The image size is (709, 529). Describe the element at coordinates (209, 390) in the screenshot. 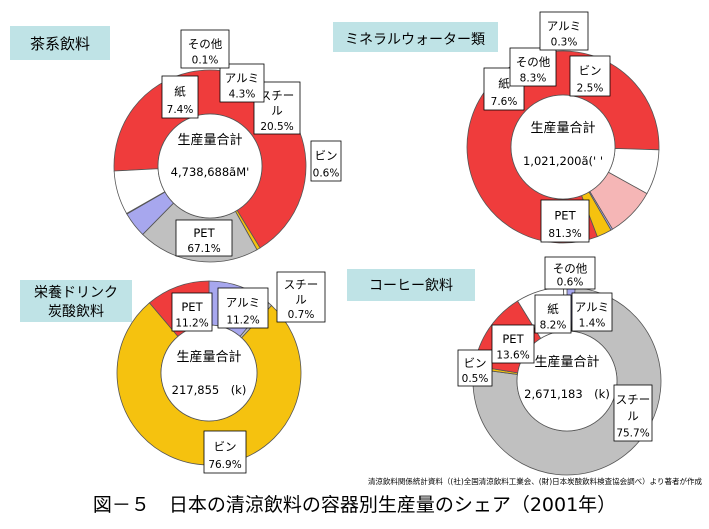

I see `total-value: 217,855 (k)` at that location.